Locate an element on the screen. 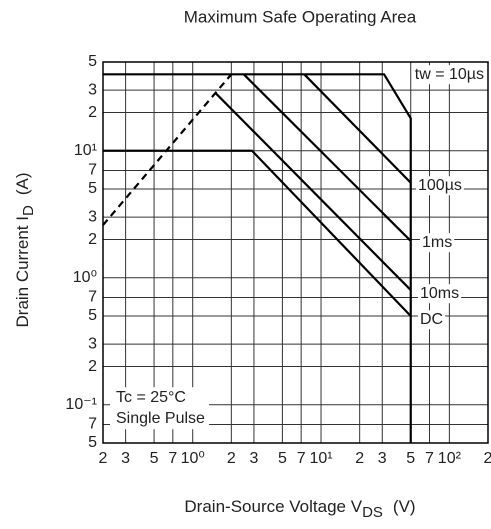  y-tick-label: 10⁰ is located at coordinates (85, 277).